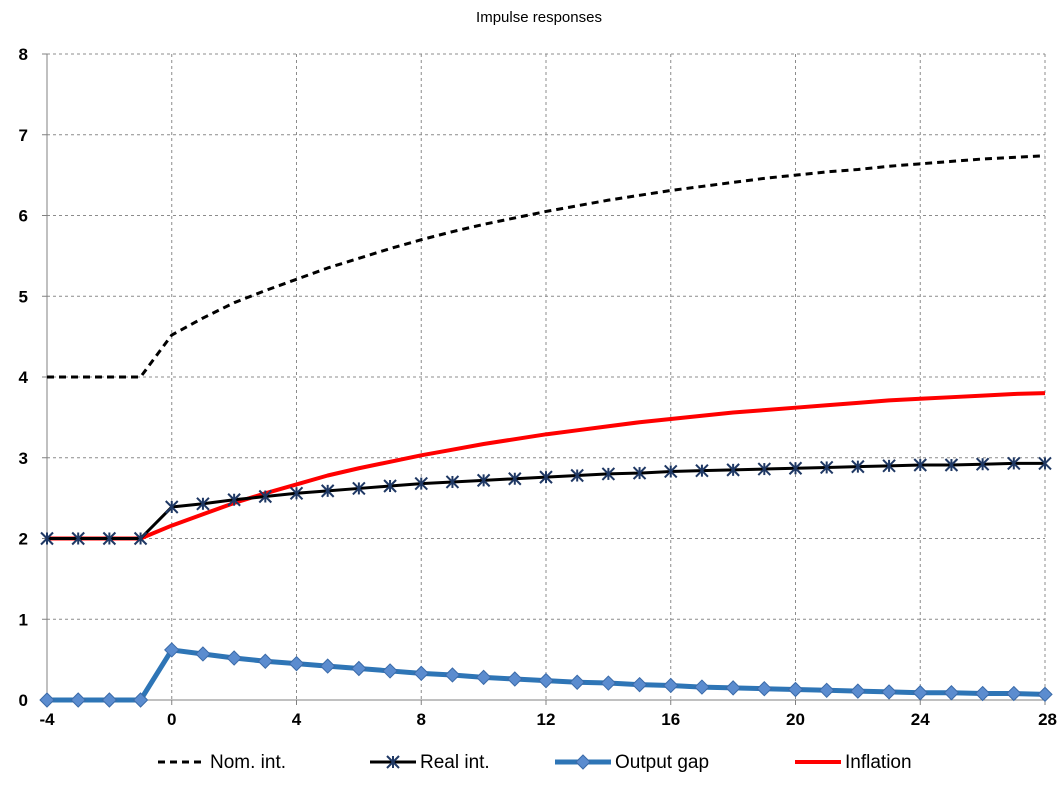 The image size is (1061, 785). I want to click on series-output-gap, so click(546, 675).